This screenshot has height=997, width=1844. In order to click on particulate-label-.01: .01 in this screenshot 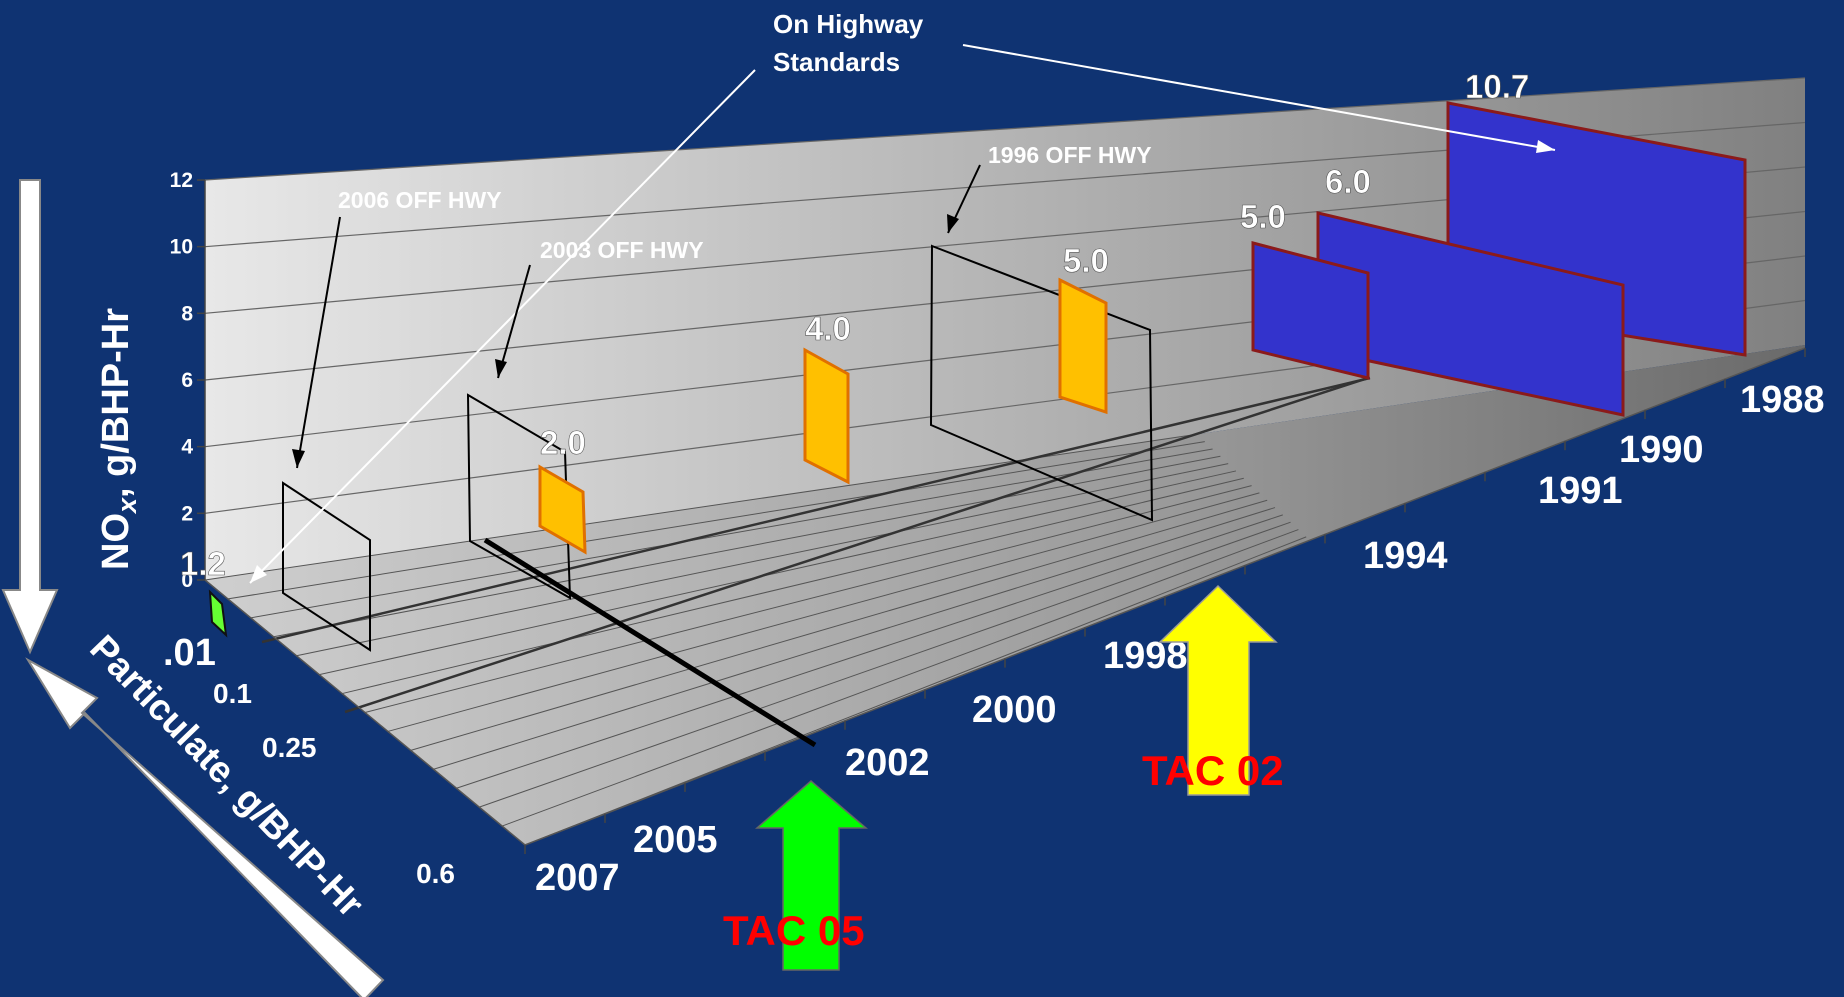, I will do `click(189, 653)`.